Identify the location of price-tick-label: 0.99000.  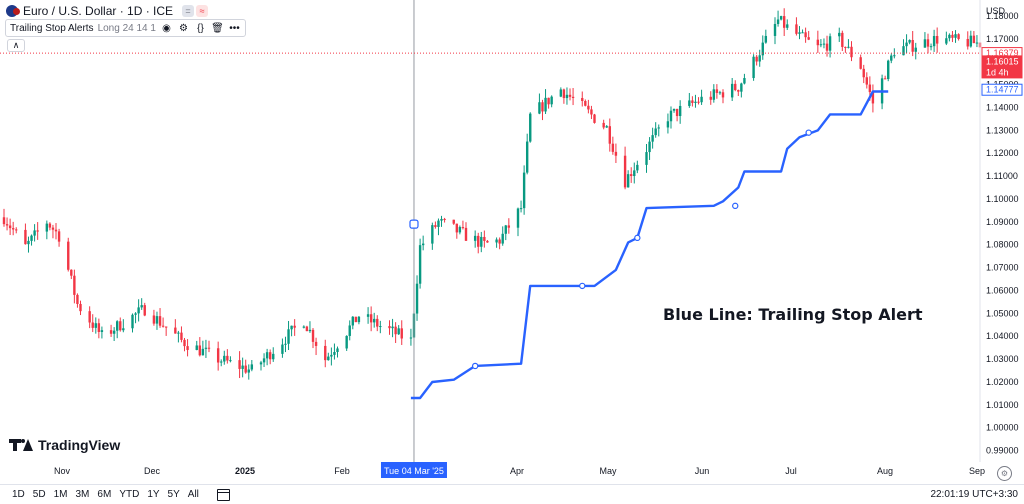
(1002, 451).